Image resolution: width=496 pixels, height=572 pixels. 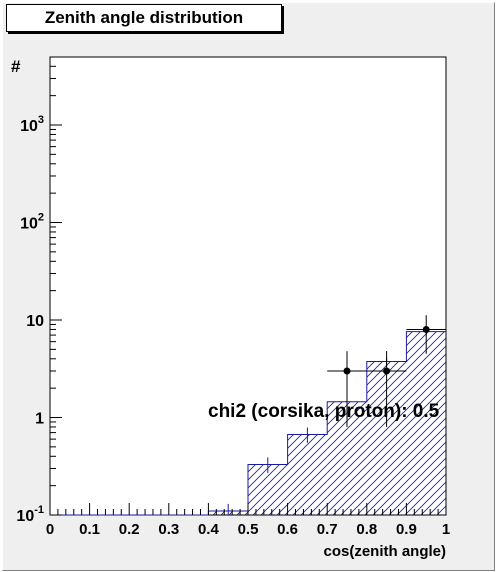 I want to click on chart-title: Zenith angle distribution, so click(x=144, y=18).